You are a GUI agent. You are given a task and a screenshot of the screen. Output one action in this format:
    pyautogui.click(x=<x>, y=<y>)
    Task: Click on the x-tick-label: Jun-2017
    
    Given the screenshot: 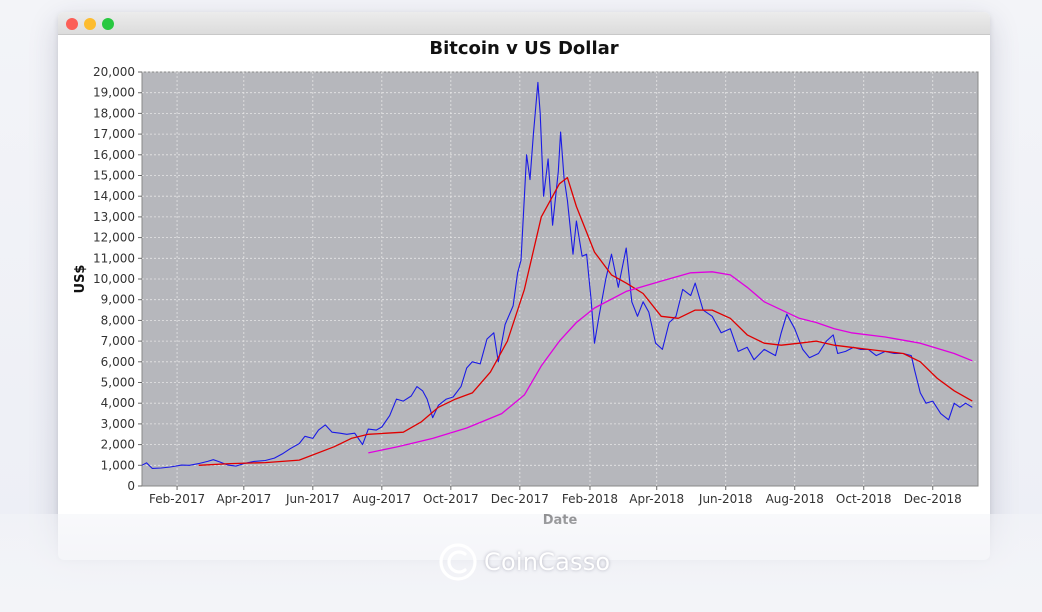 What is the action you would take?
    pyautogui.click(x=312, y=499)
    